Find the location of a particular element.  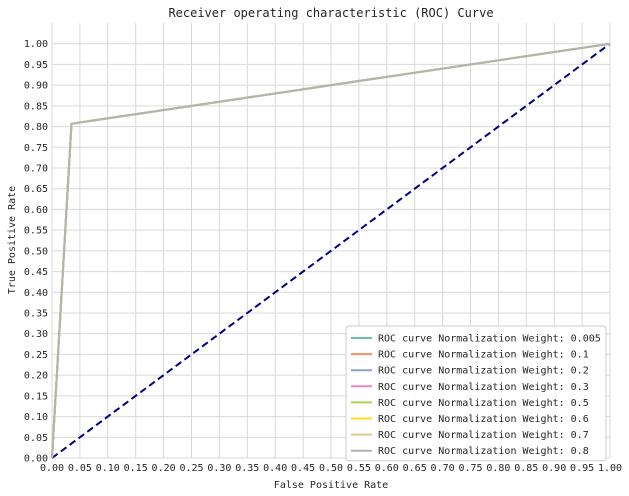

x-tick-label: 0.05 is located at coordinates (80, 468).